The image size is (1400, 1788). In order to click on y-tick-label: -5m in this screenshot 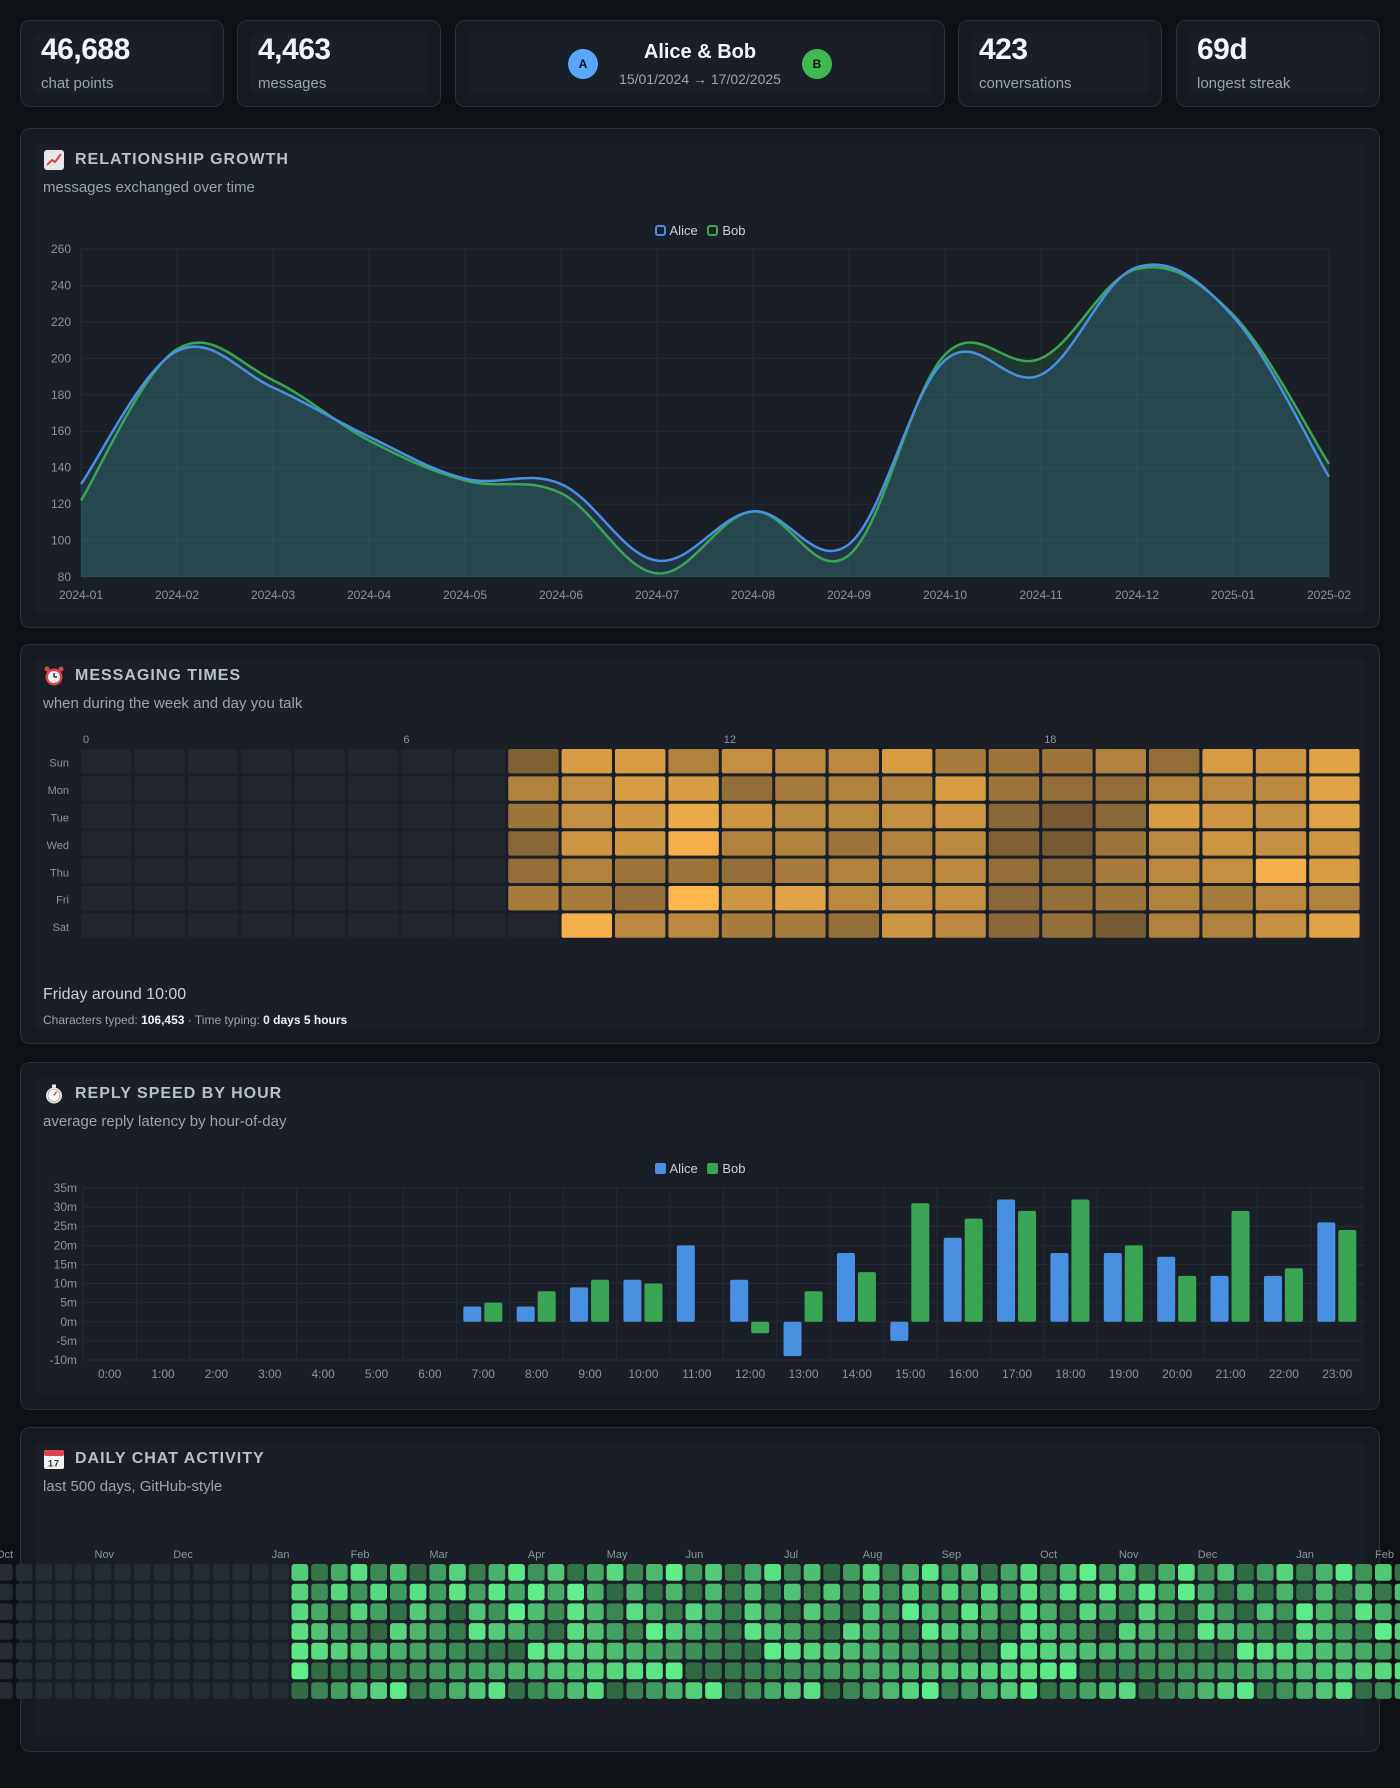, I will do `click(66, 1341)`.